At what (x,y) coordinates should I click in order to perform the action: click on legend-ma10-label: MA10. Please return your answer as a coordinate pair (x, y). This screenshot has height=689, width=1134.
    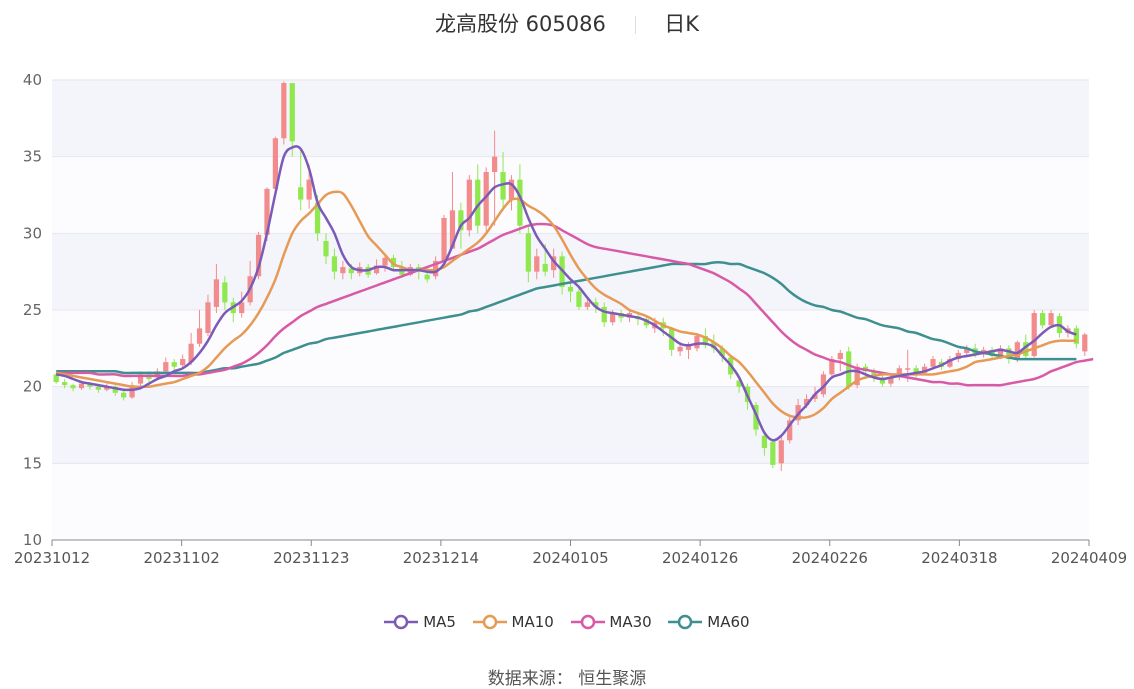
    Looking at the image, I should click on (532, 621).